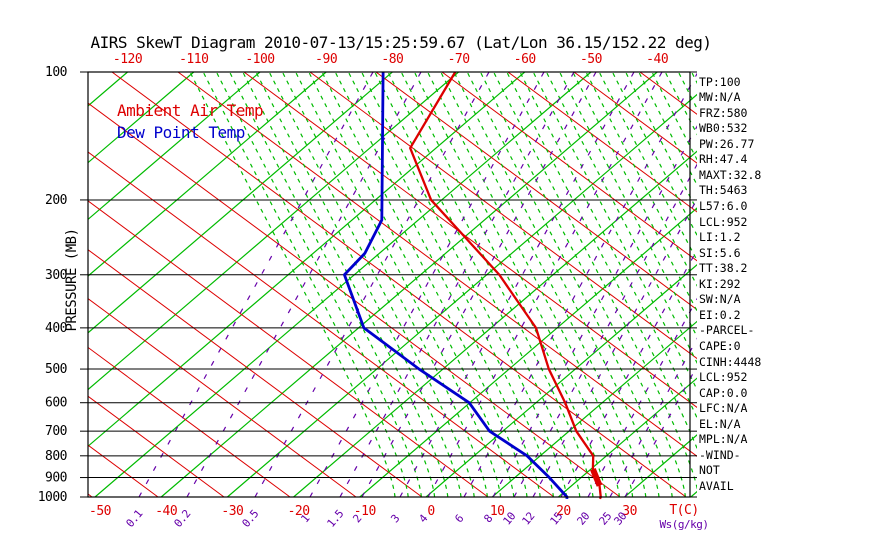  I want to click on bottom-temp-tick-label: -30, so click(232, 511).